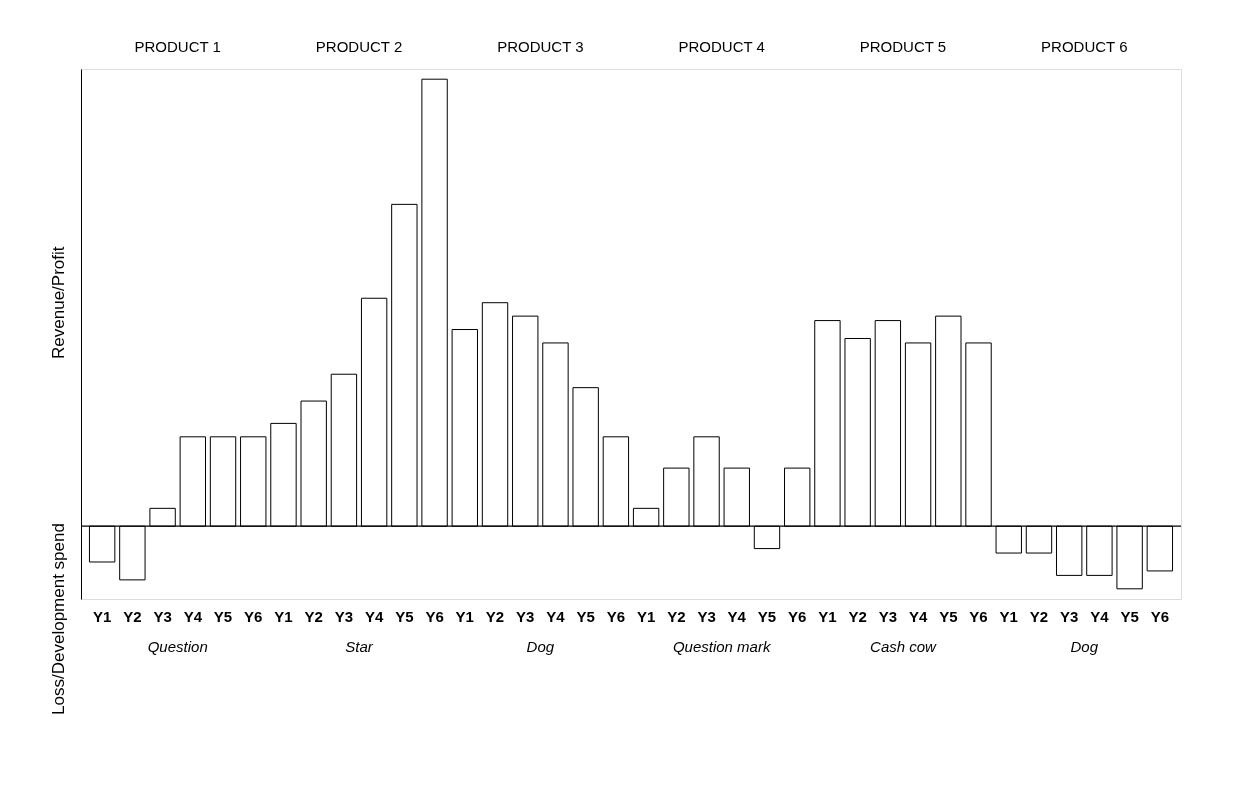 The width and height of the screenshot is (1242, 798). I want to click on y-axis-title: Revenue/Profit, so click(58, 302).